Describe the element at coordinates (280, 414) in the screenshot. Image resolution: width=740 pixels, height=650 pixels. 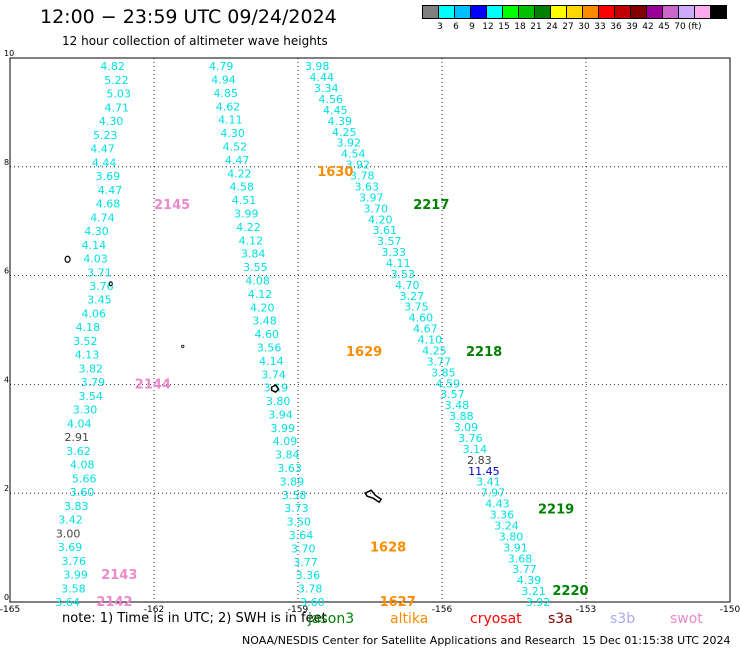
I see `wave-height-label: 3.94` at that location.